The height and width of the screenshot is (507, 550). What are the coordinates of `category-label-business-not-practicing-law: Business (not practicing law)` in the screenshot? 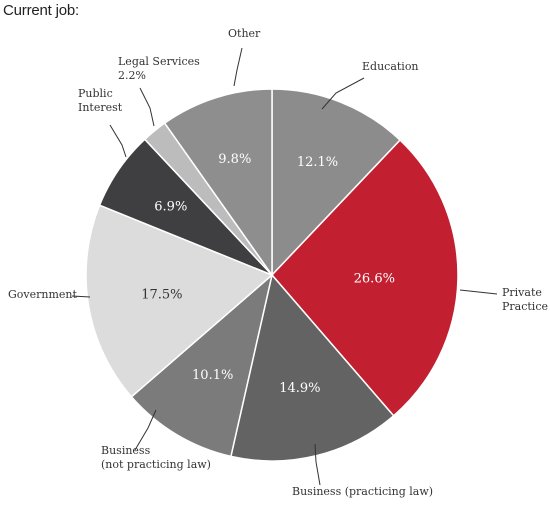 It's located at (156, 457).